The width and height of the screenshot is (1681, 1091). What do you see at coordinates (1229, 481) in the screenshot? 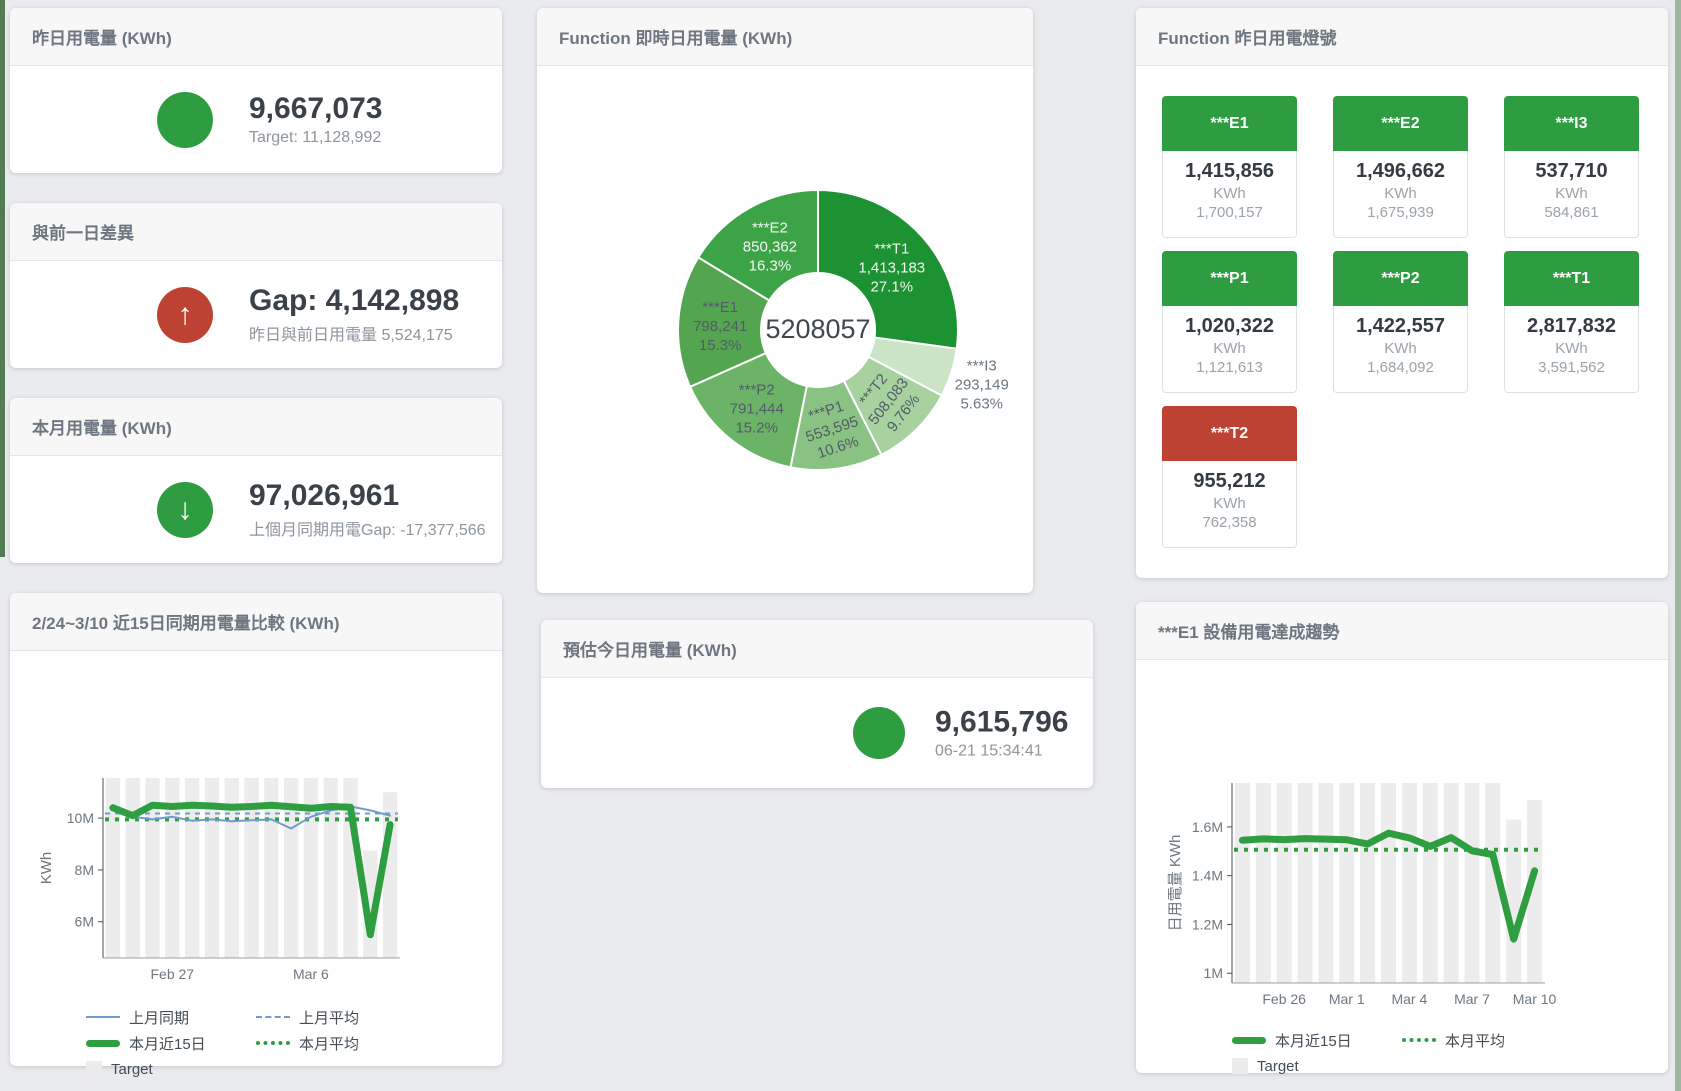
I see `tile-value: 955,212` at bounding box center [1229, 481].